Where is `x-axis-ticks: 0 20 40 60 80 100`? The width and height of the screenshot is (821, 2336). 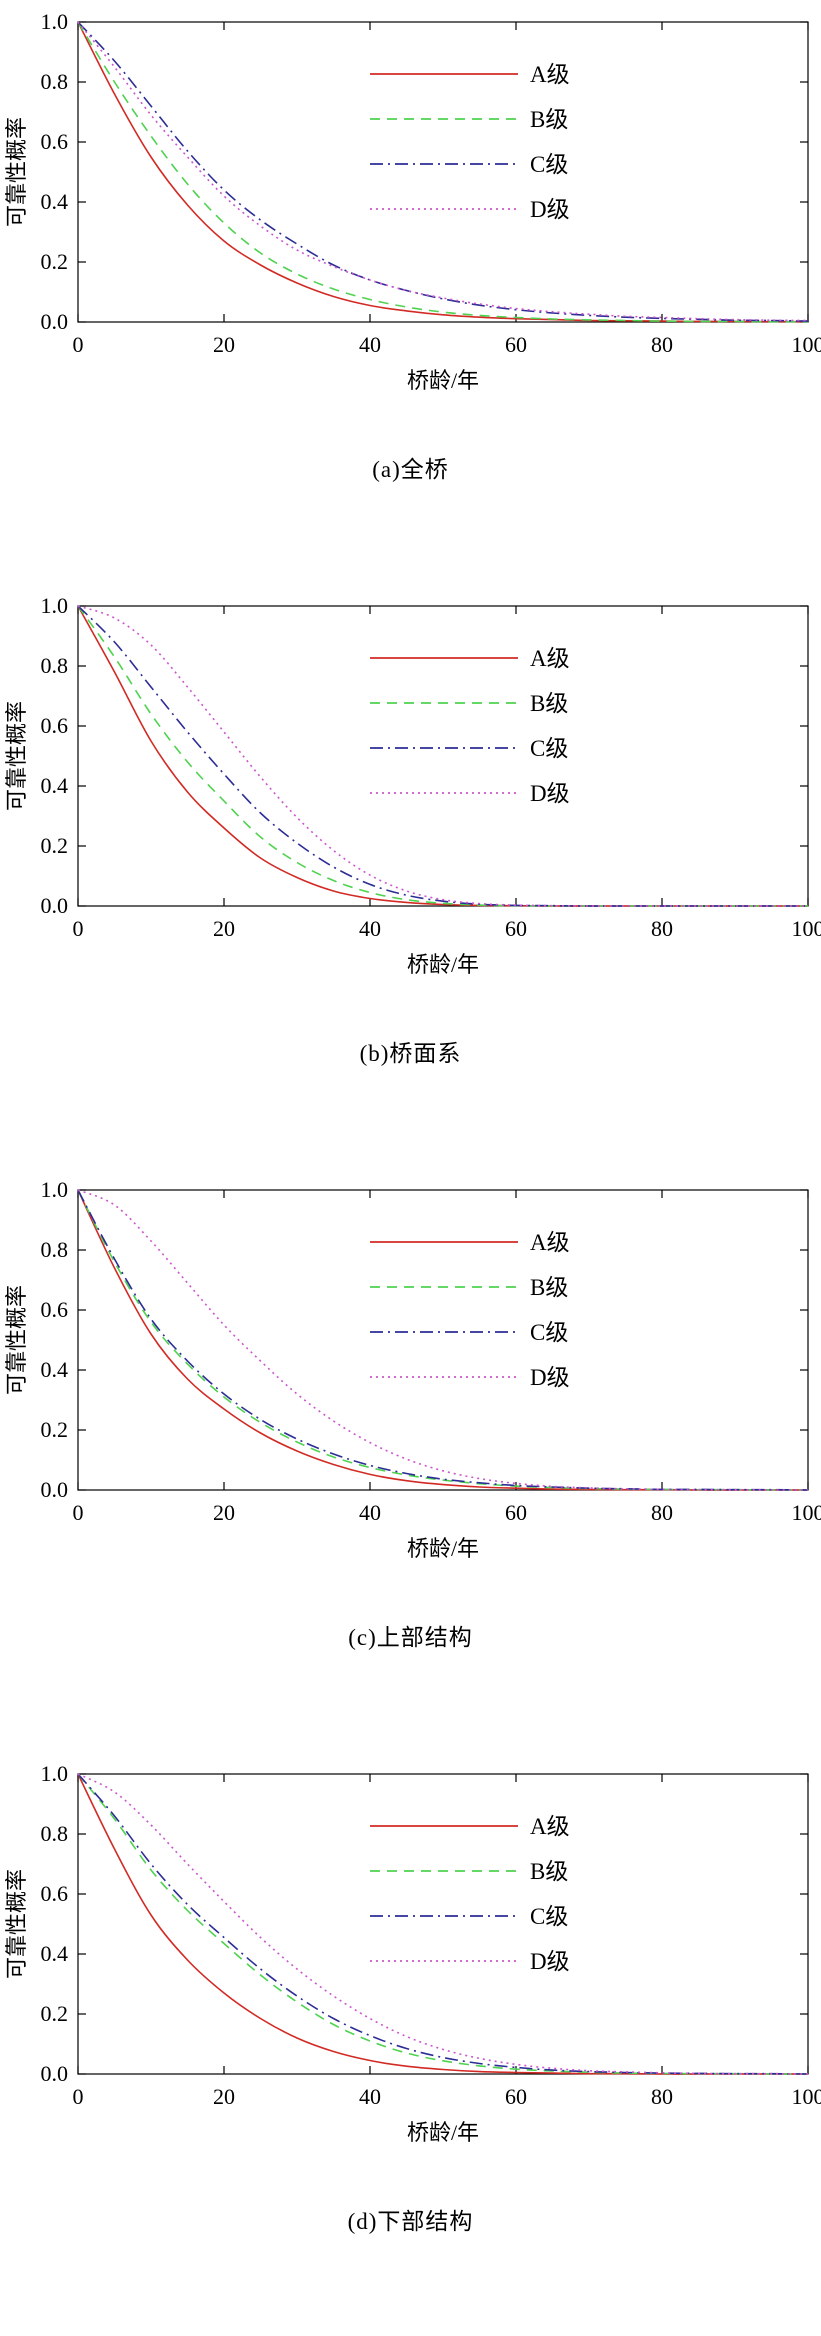
x-axis-ticks: 0 20 40 60 80 100 is located at coordinates (447, 1357).